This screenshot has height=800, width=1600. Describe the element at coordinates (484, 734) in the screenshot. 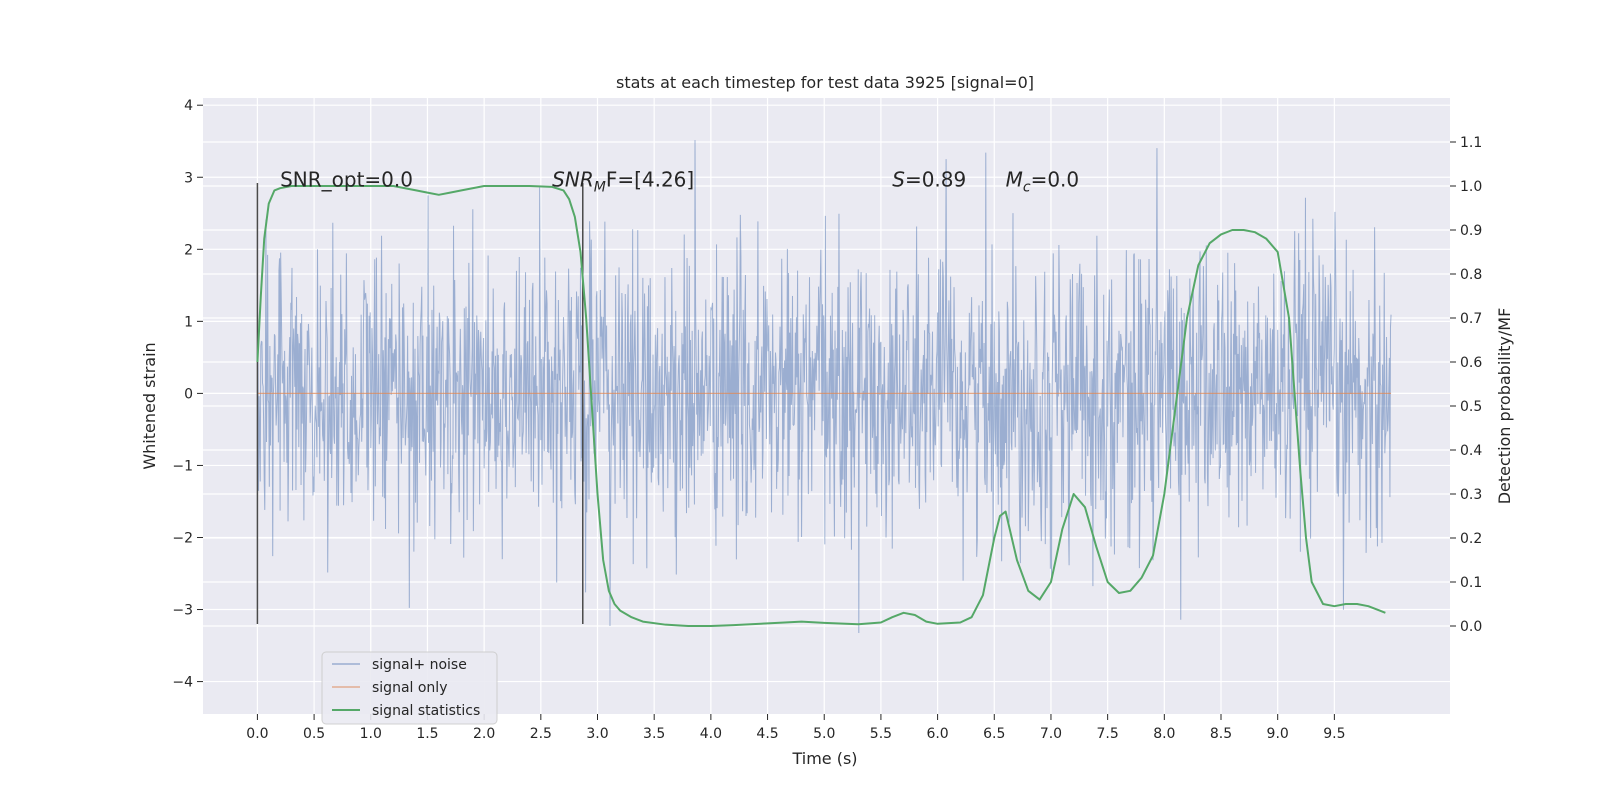

I see `x-tick-label: 2.0` at that location.